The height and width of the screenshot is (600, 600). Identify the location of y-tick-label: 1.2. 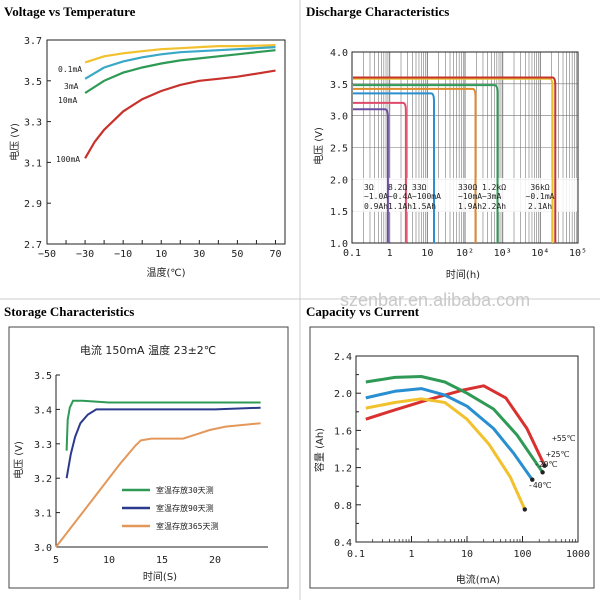
(343, 469).